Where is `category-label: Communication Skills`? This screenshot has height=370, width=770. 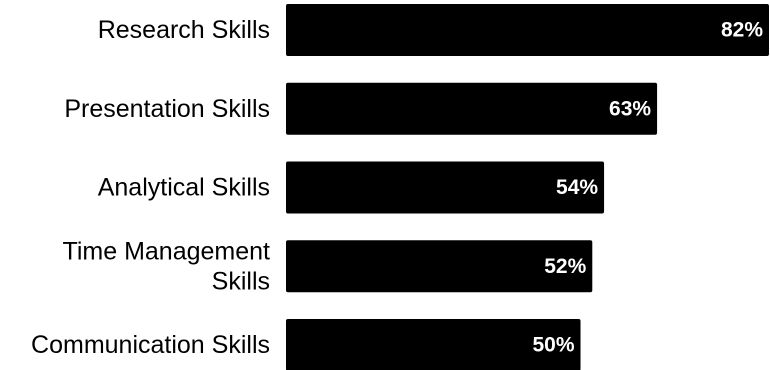 category-label: Communication Skills is located at coordinates (150, 345).